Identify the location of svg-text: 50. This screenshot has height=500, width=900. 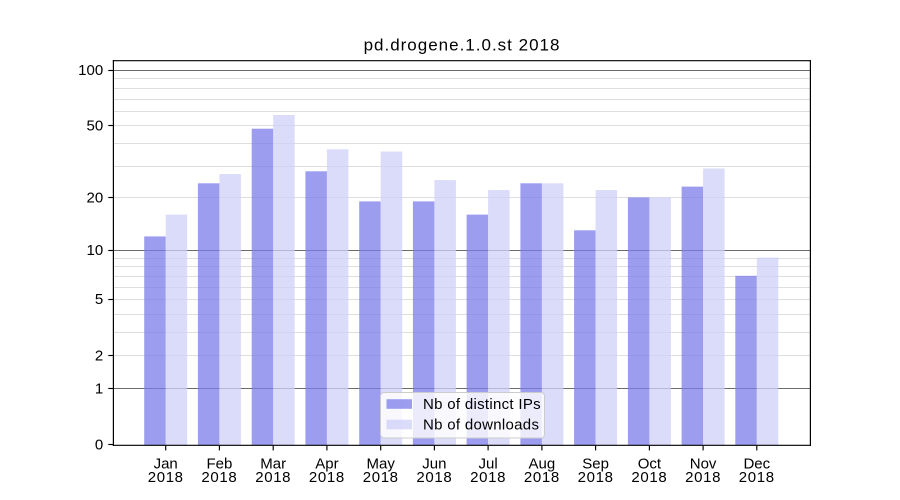
(95, 125).